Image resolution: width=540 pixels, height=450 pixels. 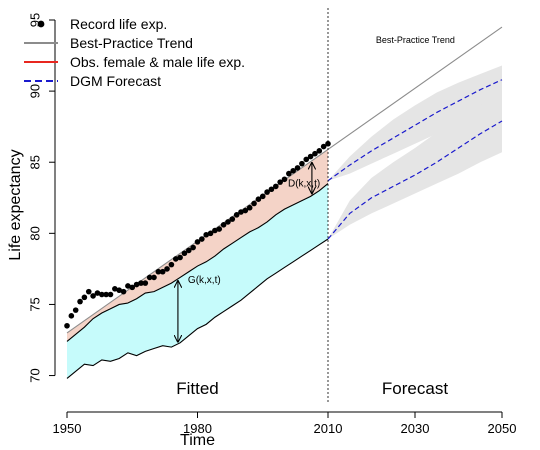 I want to click on dgm-forecast-line-female, so click(x=415, y=130).